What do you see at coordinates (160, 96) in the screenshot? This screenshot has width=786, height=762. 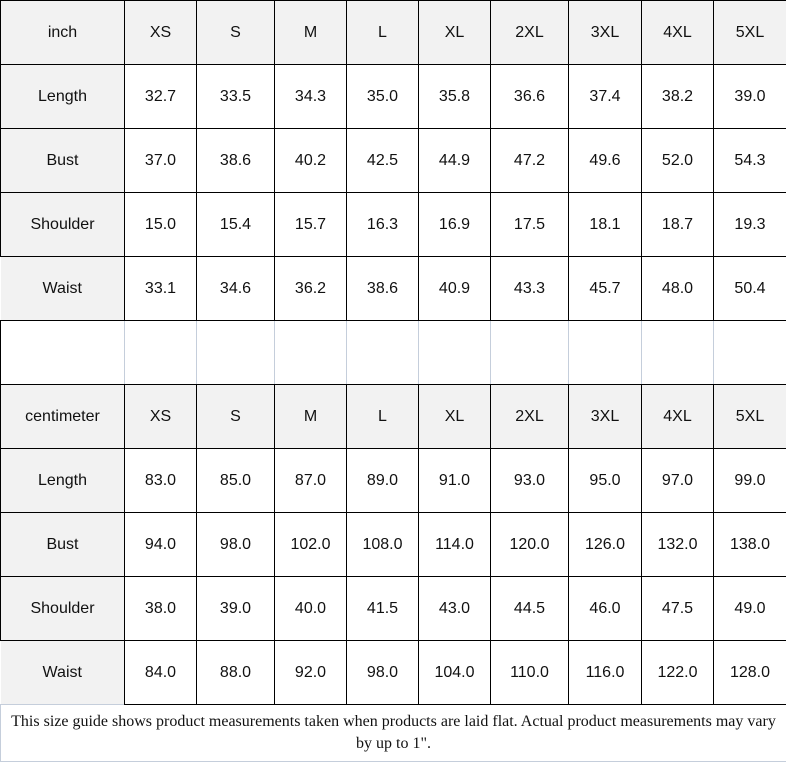 I see `measurement-value: 32.7` at bounding box center [160, 96].